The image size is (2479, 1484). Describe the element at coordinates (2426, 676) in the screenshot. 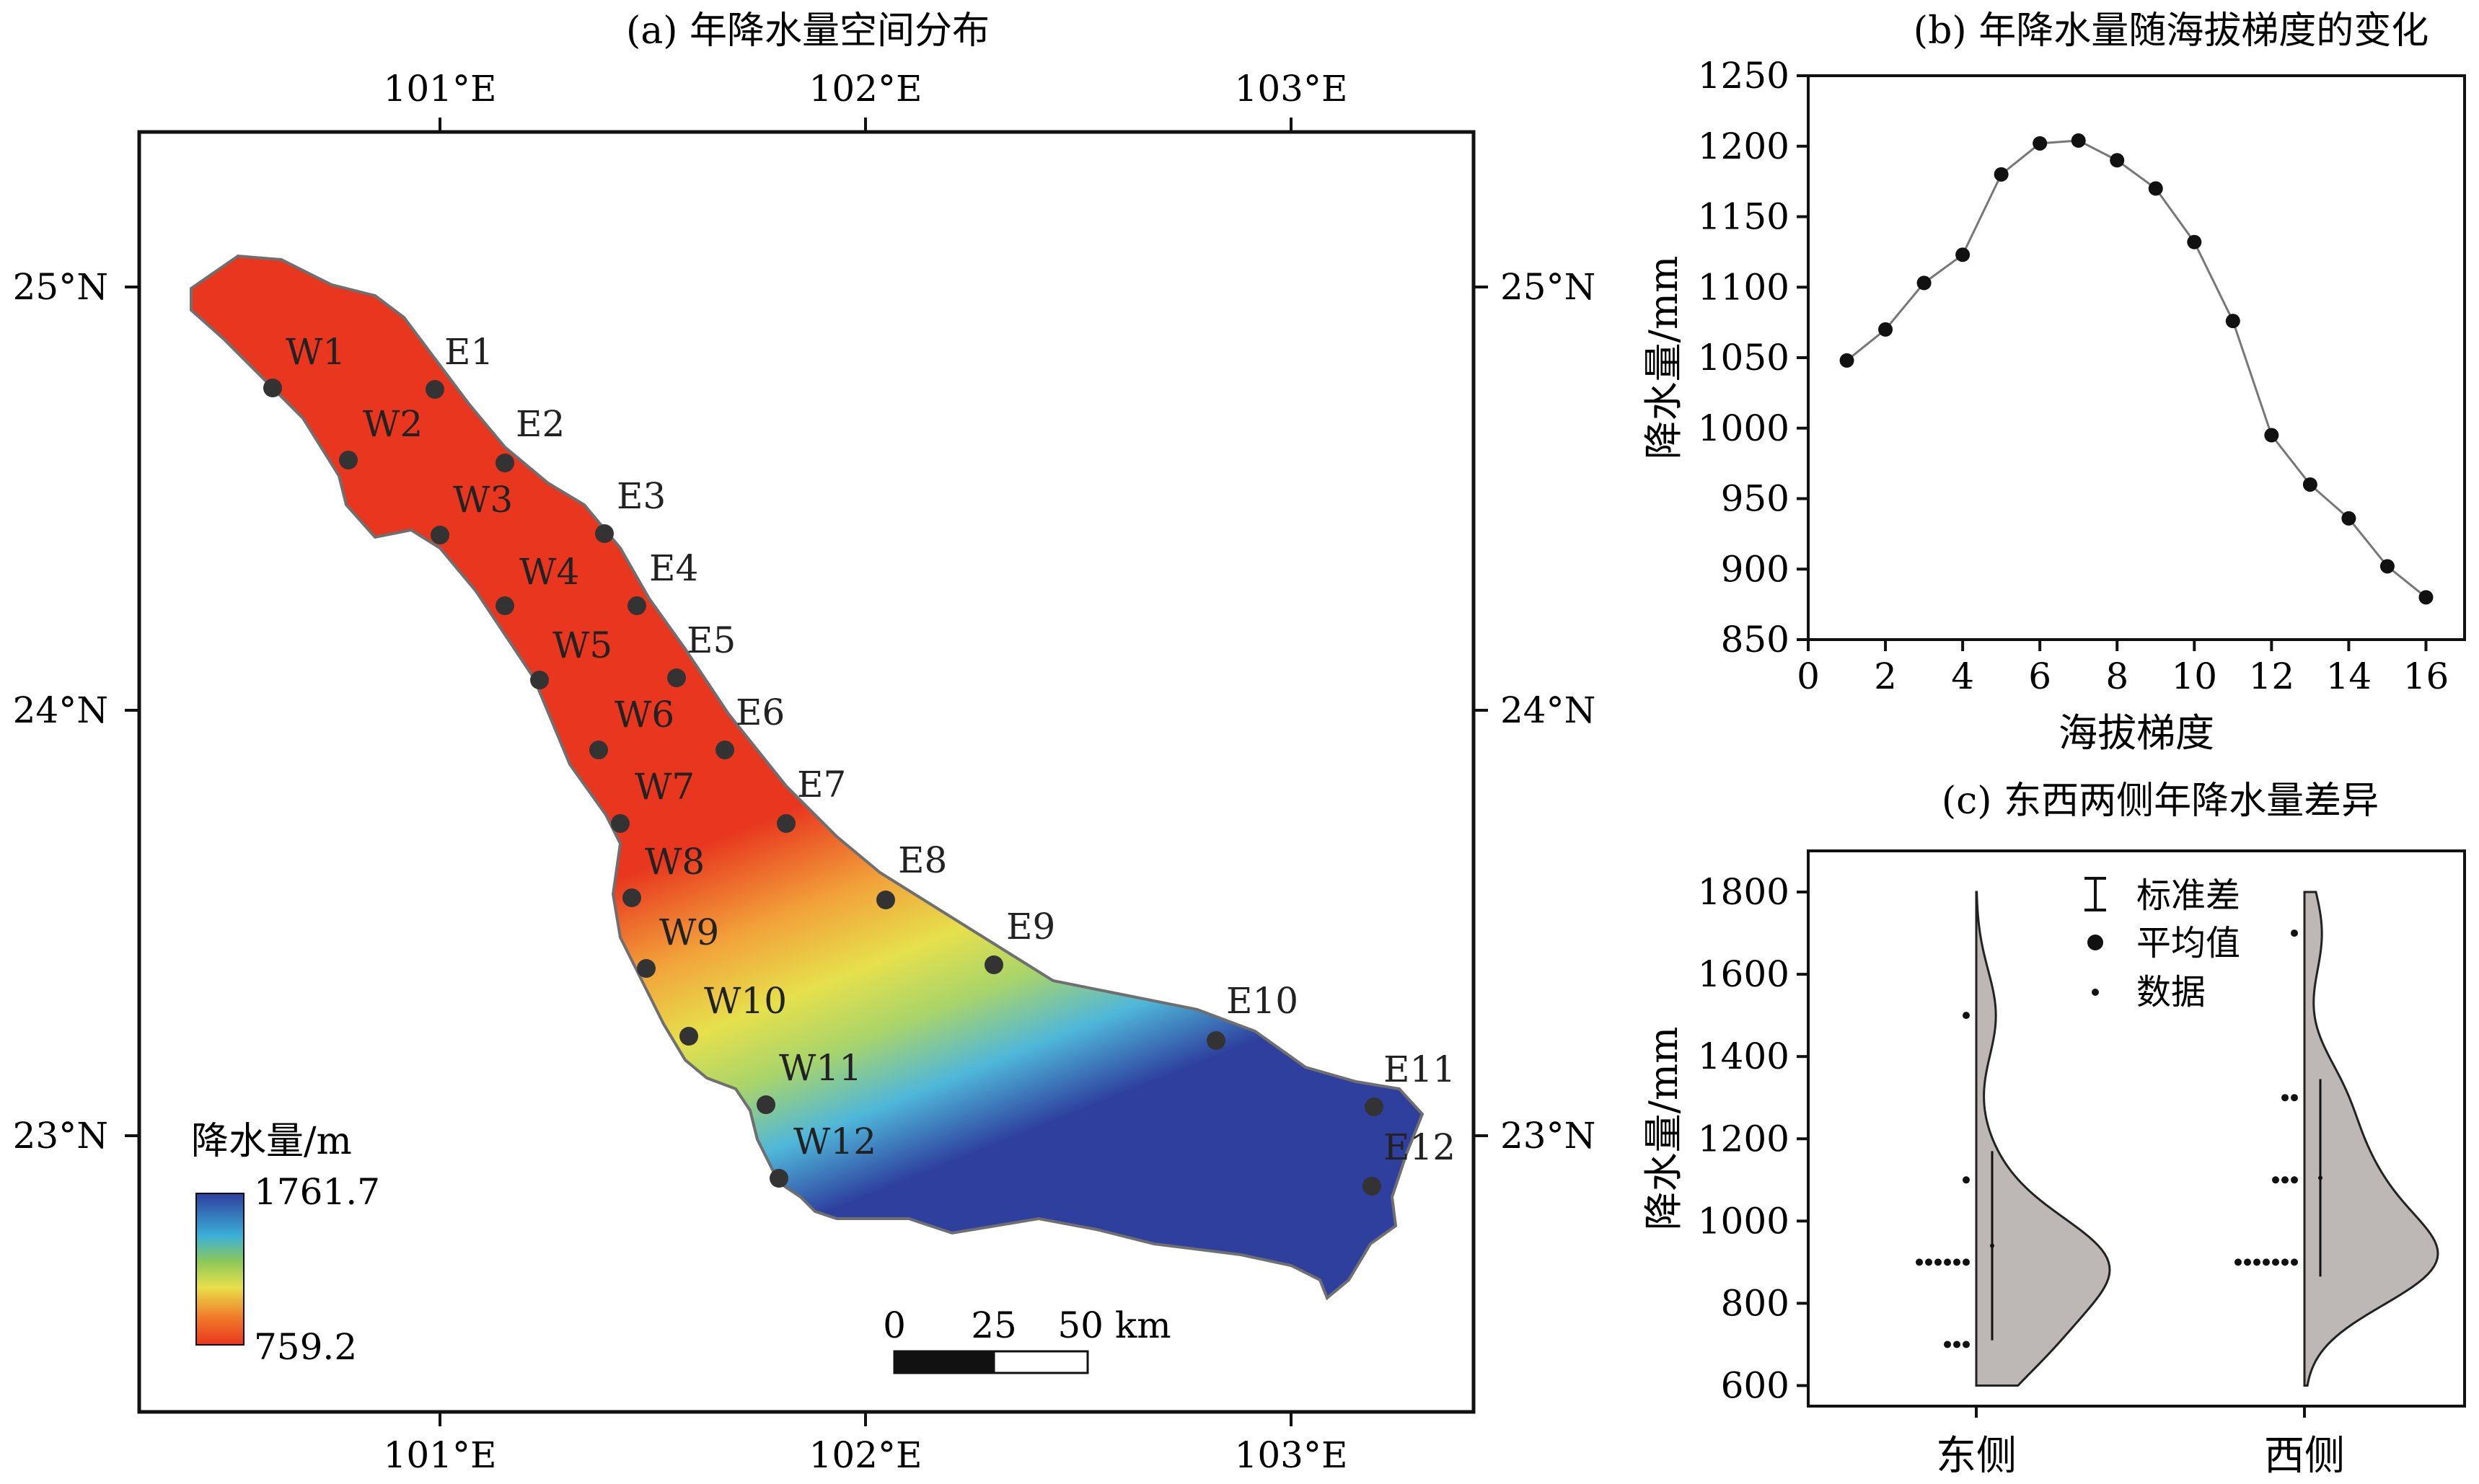

I see `x-tick-label-b: 16` at that location.